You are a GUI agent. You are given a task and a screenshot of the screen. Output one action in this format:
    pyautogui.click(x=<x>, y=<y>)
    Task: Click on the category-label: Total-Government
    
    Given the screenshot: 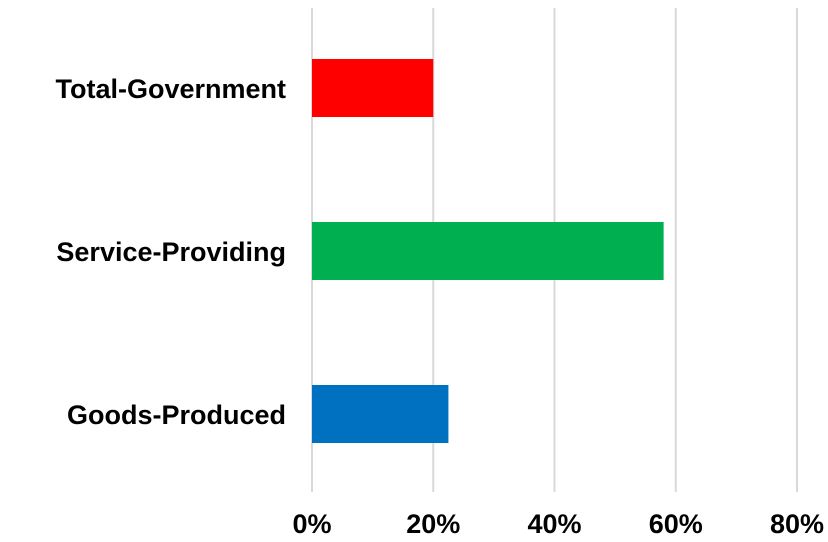 What is the action you would take?
    pyautogui.click(x=170, y=89)
    